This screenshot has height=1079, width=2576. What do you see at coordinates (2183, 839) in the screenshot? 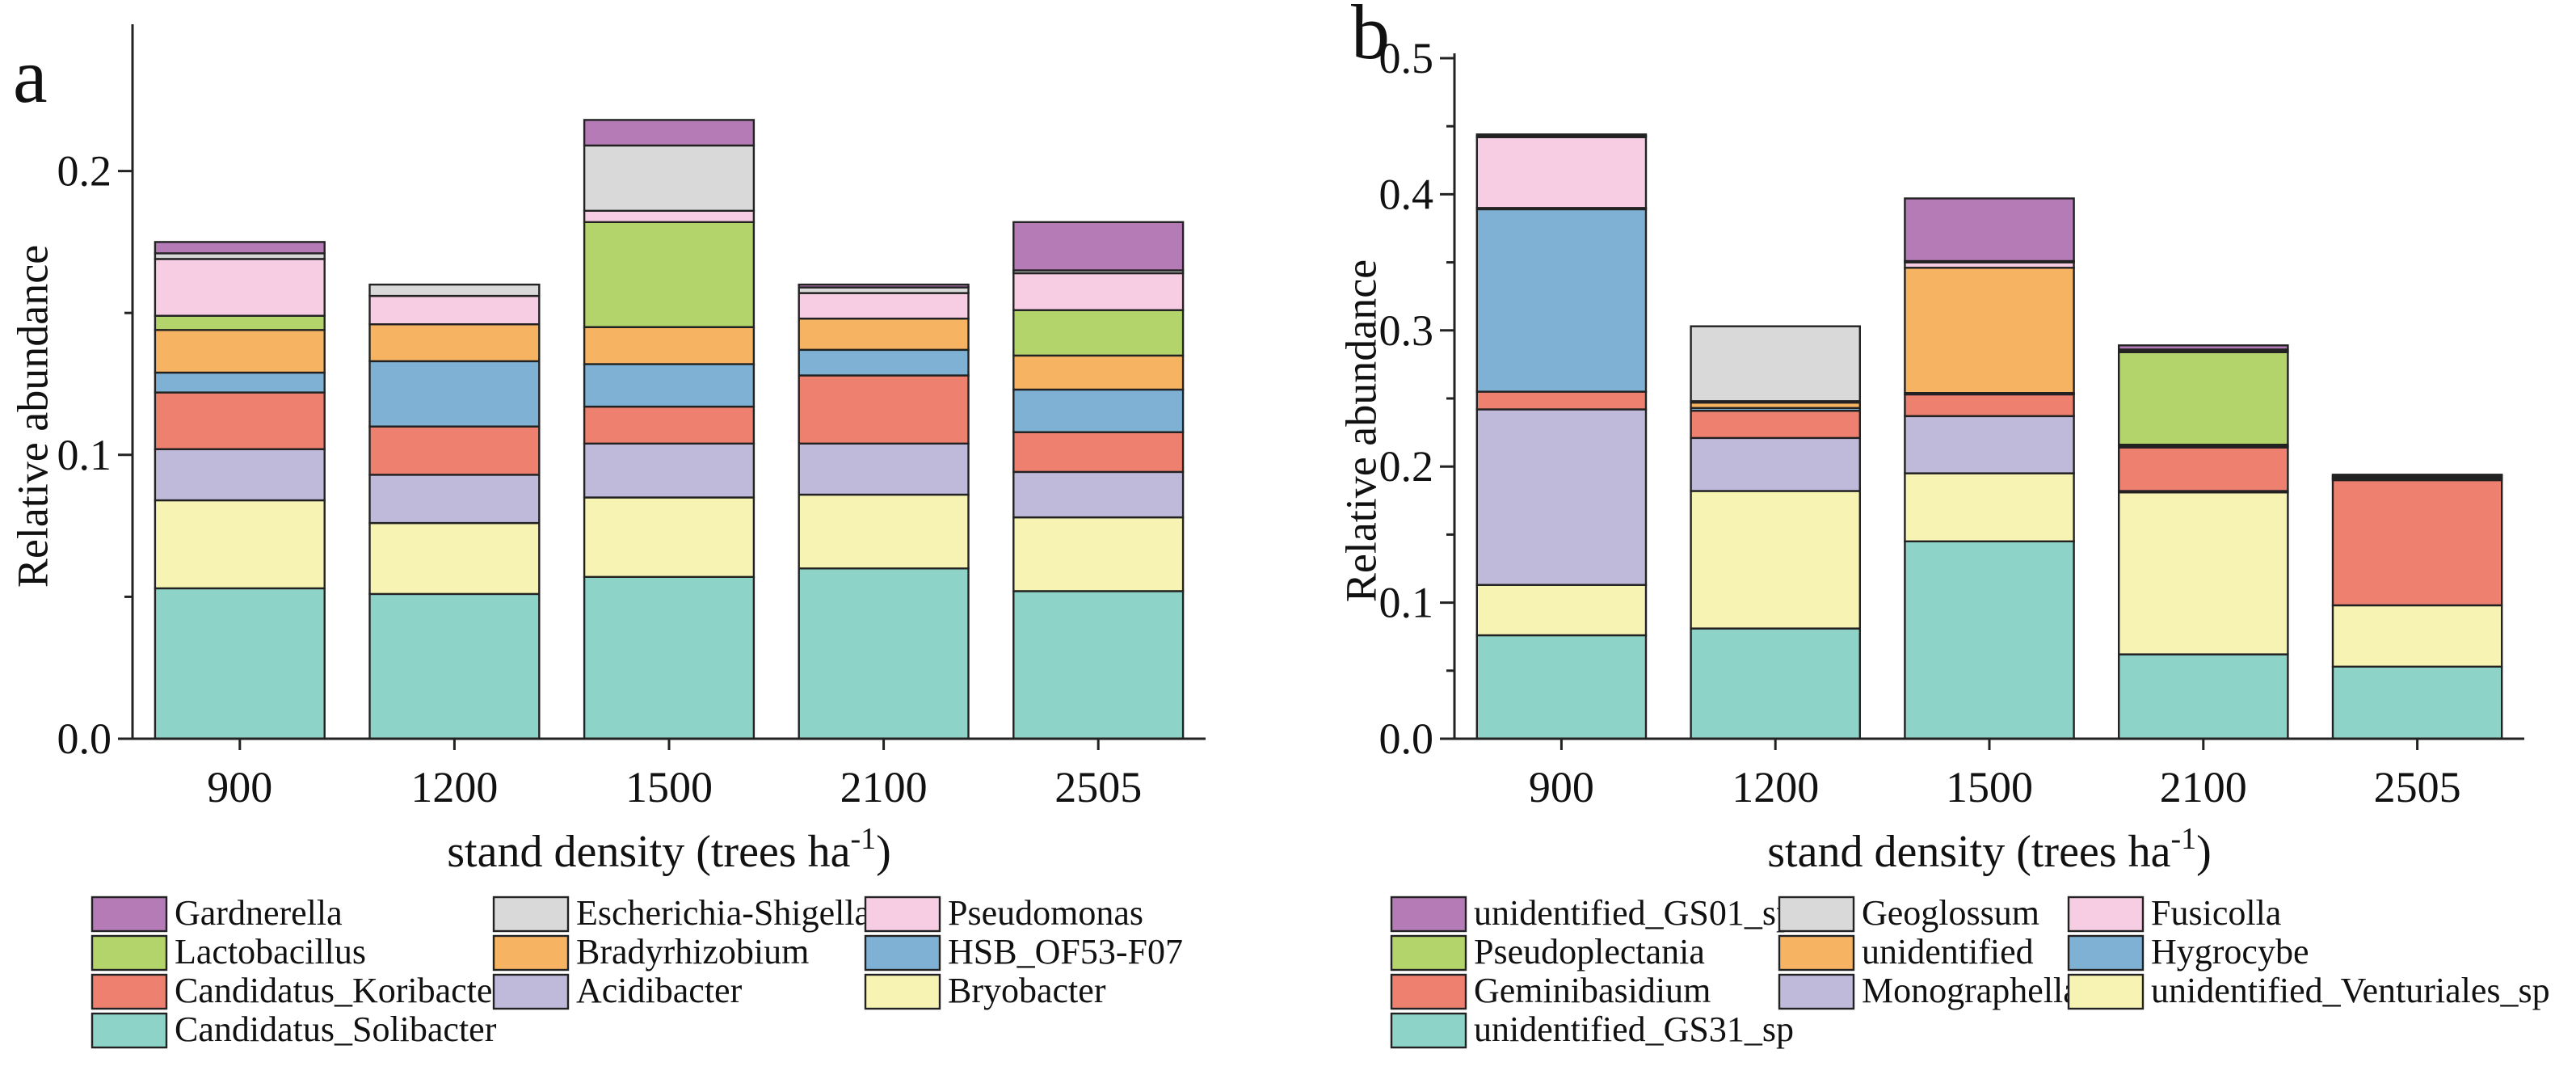
I see `x-axis-label-sup: -1` at bounding box center [2183, 839].